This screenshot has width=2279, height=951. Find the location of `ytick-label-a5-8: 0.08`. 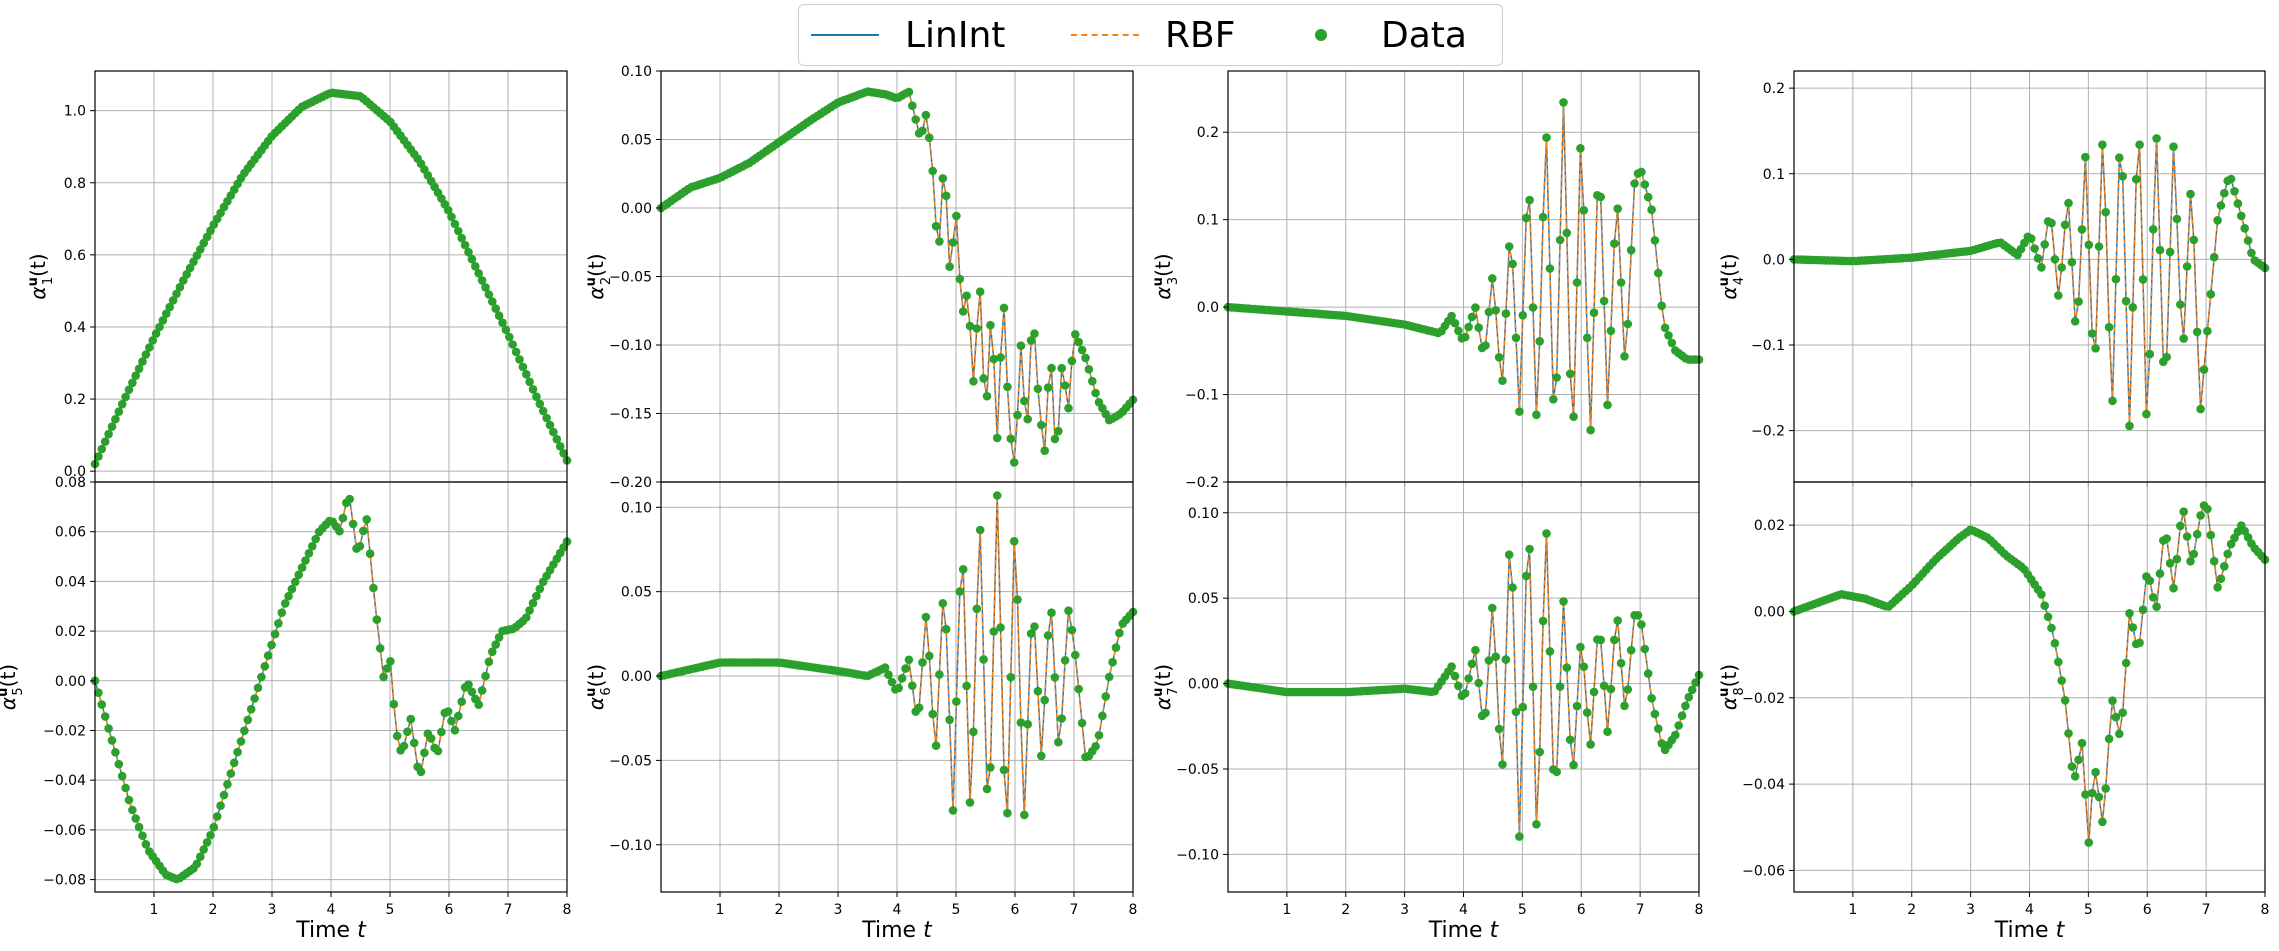

ytick-label-a5-8: 0.08 is located at coordinates (70, 483).